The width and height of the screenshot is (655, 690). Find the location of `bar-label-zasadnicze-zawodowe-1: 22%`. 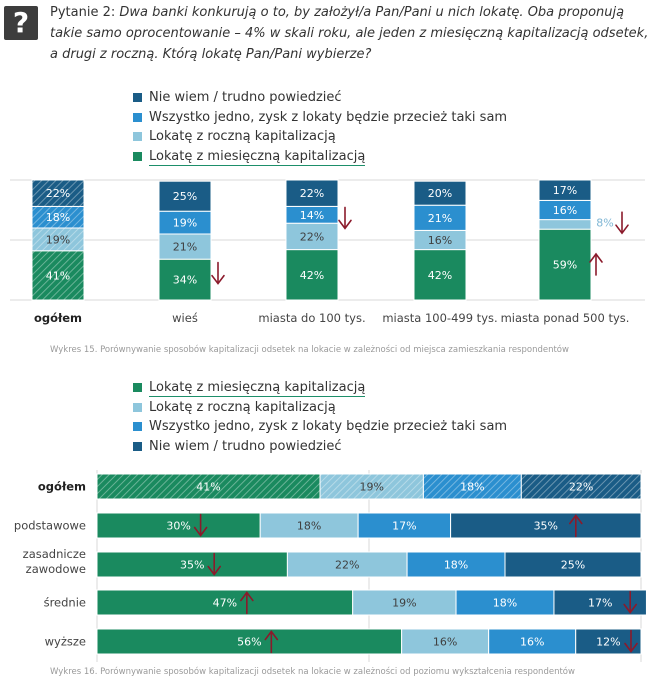

bar-label-zasadnicze-zawodowe-1: 22% is located at coordinates (347, 565).